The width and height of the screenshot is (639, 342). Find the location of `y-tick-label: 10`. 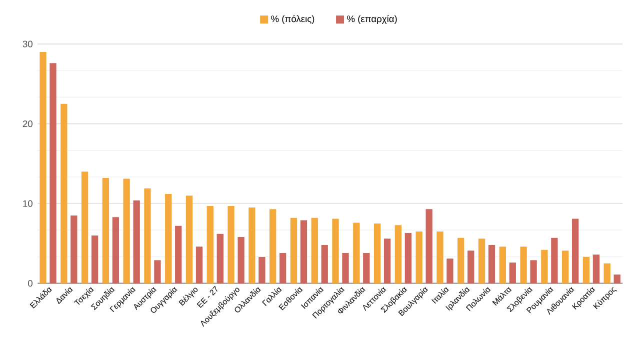

y-tick-label: 10 is located at coordinates (27, 203).